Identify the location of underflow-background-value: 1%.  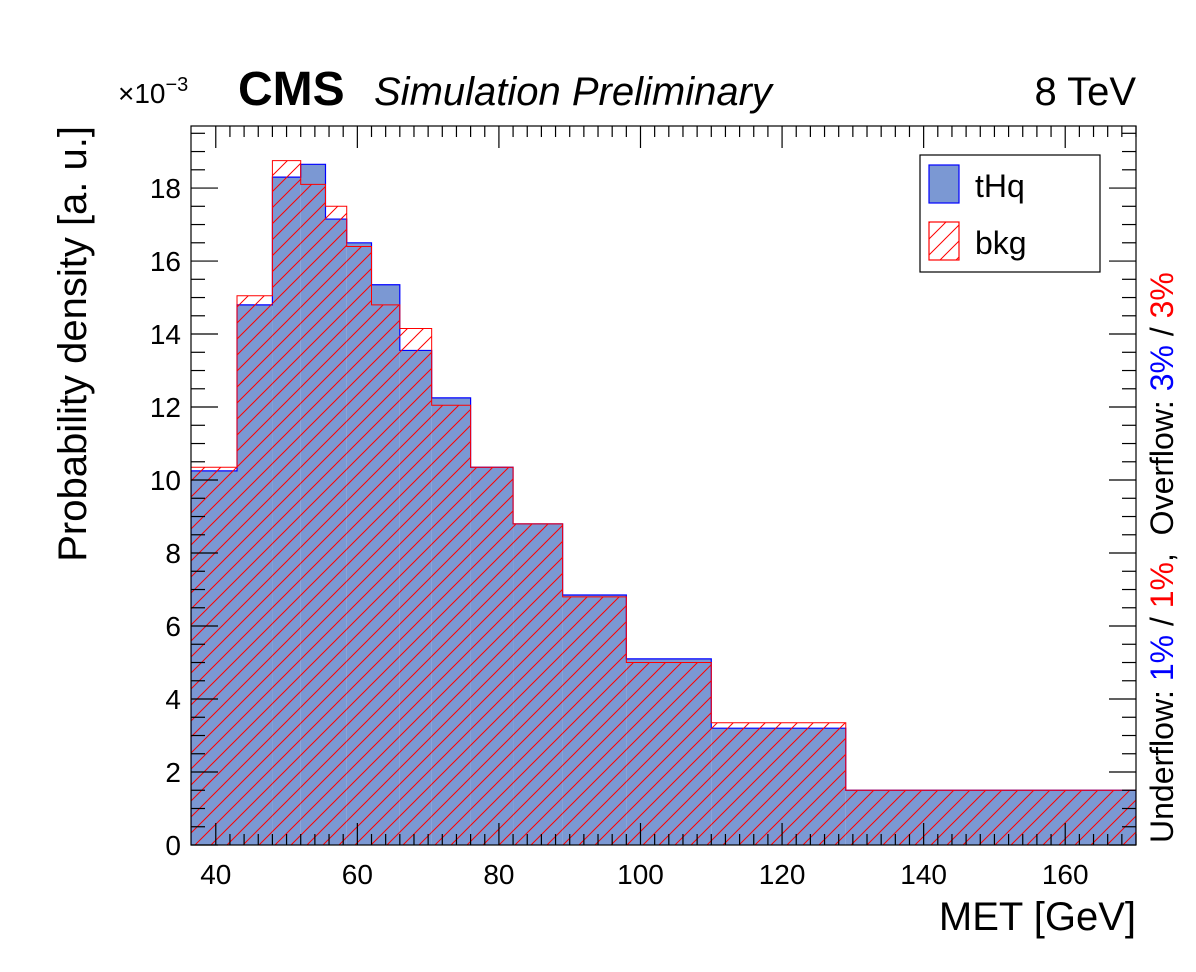
(1162, 585).